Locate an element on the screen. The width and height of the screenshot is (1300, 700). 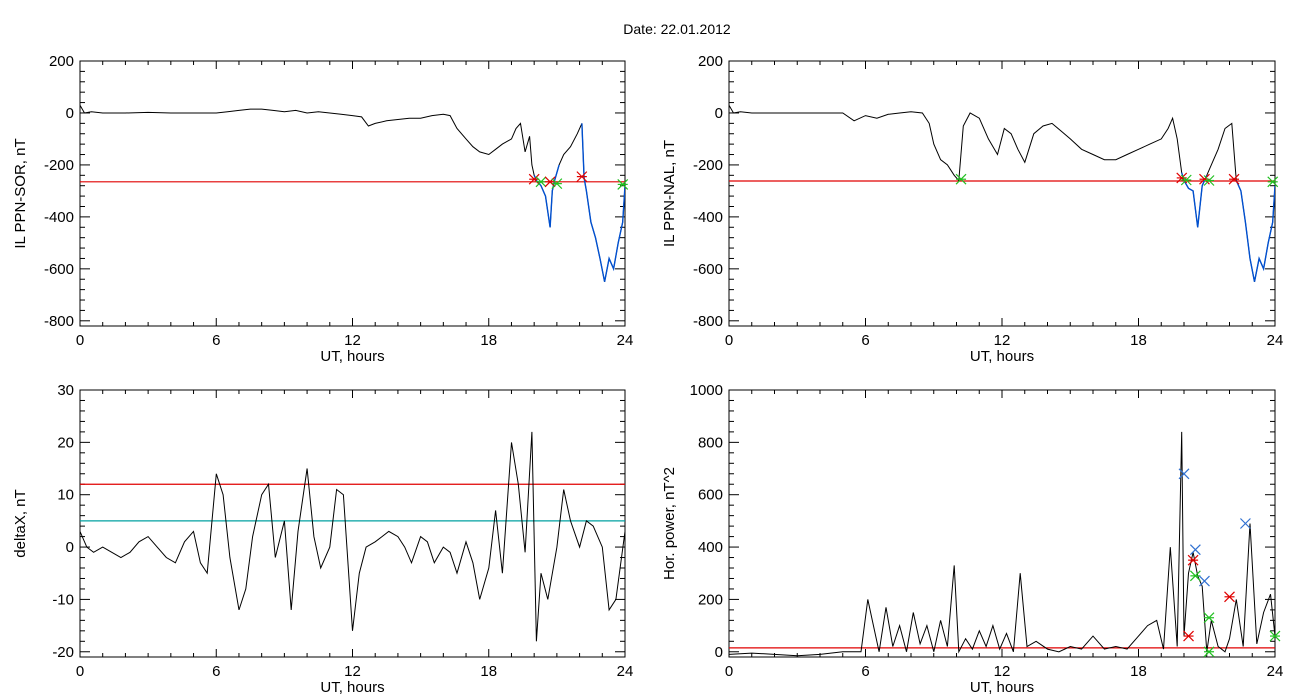
y-axis-label: deltaX, nT is located at coordinates (20, 523).